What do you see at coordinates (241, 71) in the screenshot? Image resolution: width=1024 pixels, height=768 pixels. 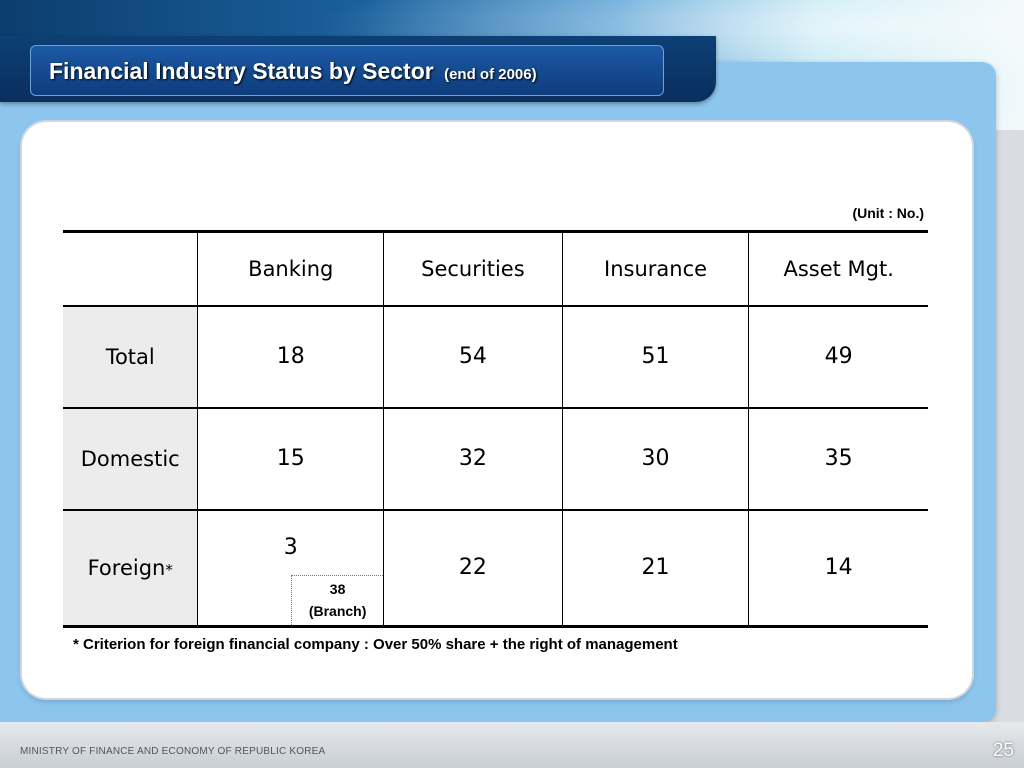 I see `slide-title-main: Financial Industry Status by Sector` at bounding box center [241, 71].